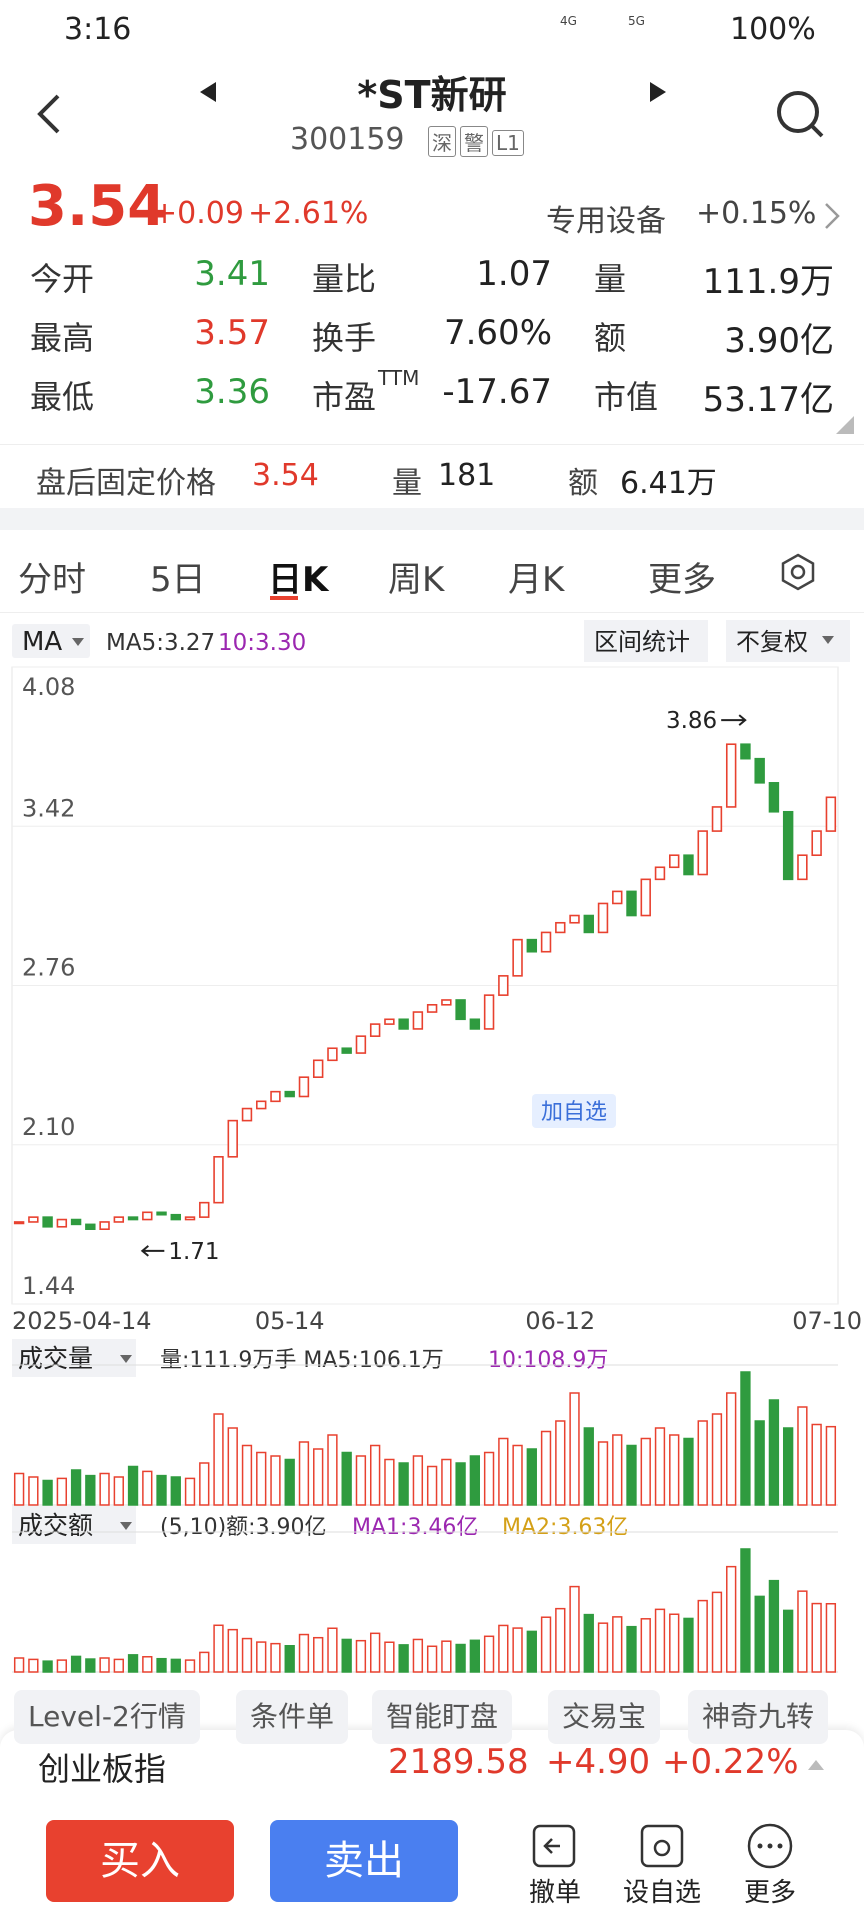  I want to click on stat-value: -17.67, so click(497, 392).